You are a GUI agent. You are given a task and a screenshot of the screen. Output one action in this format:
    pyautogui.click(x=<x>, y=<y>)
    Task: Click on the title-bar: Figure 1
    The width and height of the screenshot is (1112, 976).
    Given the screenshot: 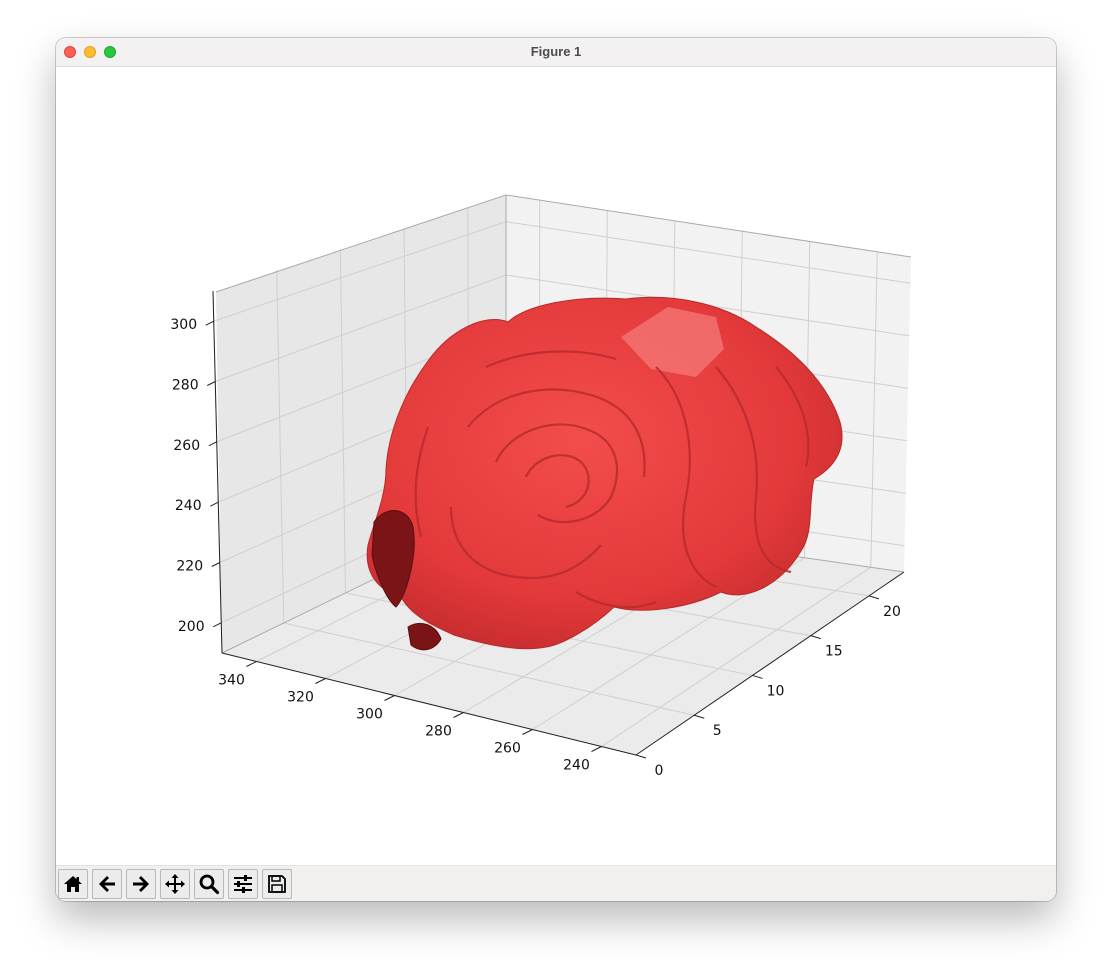 What is the action you would take?
    pyautogui.click(x=556, y=52)
    